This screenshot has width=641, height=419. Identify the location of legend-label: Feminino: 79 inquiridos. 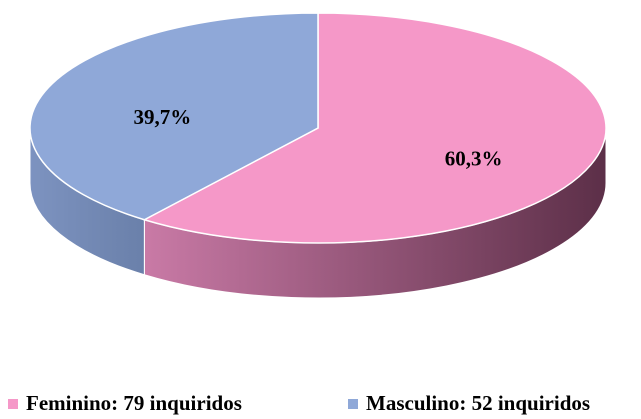
(134, 403).